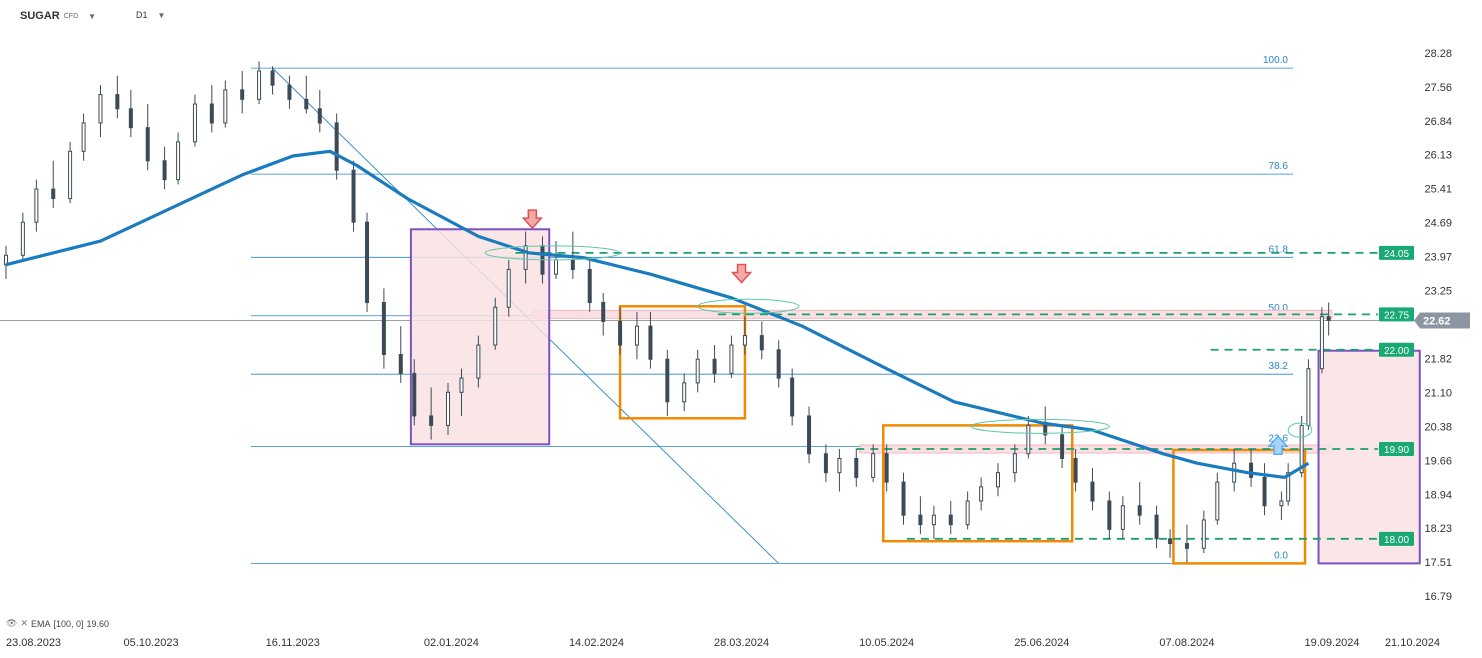 This screenshot has width=1482, height=658. I want to click on x-tick-label: 02.01.2024, so click(451, 643).